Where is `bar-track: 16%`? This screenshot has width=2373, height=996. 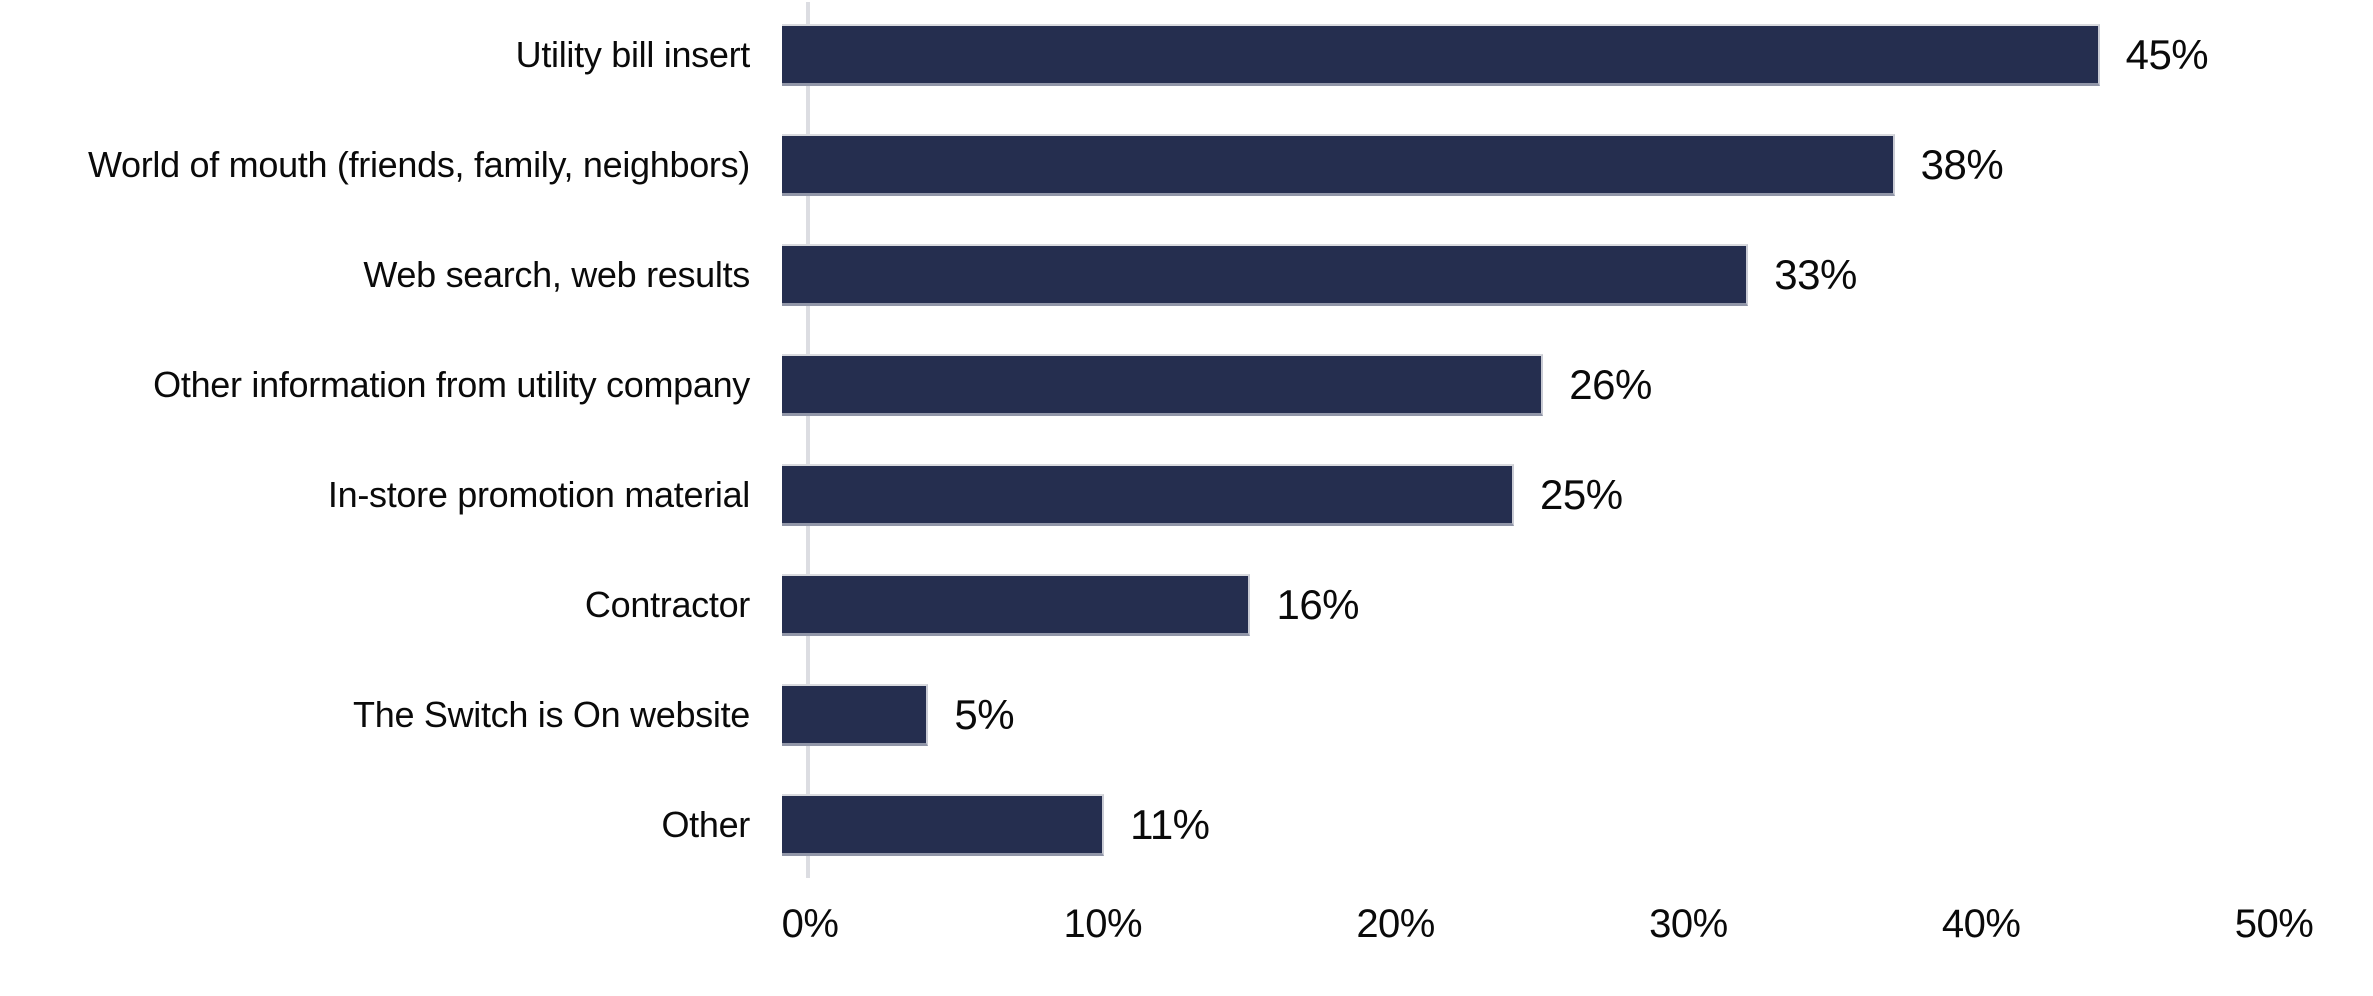
bar-track: 16% is located at coordinates (1510, 605).